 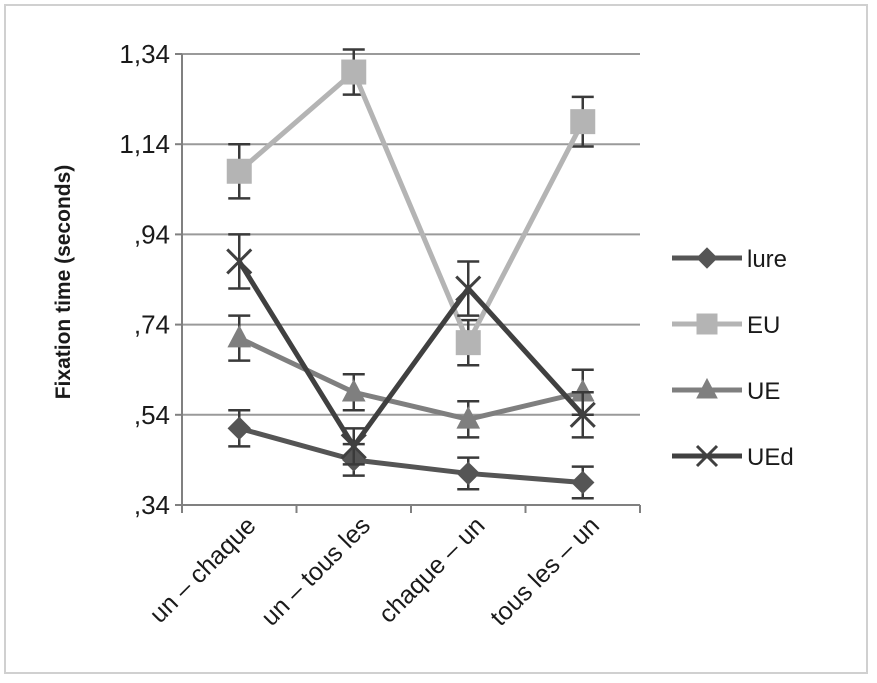 What do you see at coordinates (770, 457) in the screenshot?
I see `legend-label: UEd` at bounding box center [770, 457].